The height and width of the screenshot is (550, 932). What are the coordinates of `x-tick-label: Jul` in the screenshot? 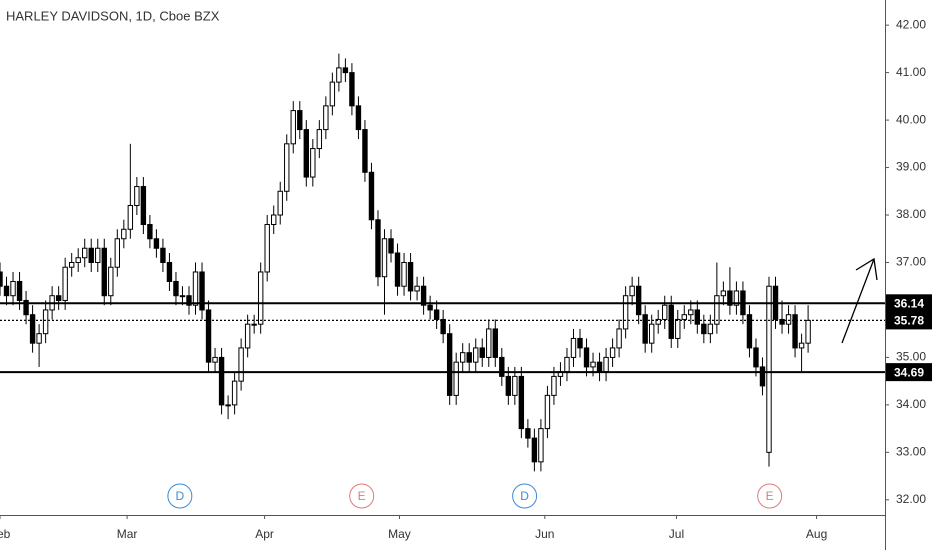 It's located at (676, 534).